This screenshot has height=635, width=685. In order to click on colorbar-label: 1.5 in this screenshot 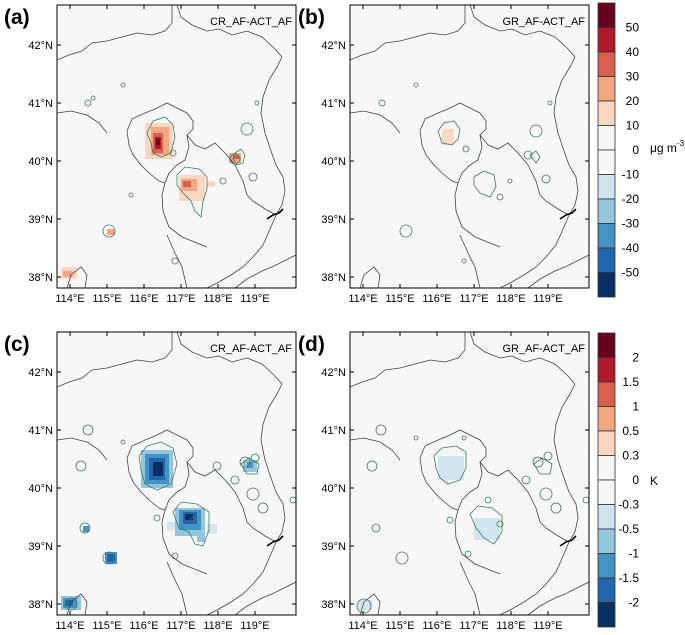, I will do `click(630, 382)`.